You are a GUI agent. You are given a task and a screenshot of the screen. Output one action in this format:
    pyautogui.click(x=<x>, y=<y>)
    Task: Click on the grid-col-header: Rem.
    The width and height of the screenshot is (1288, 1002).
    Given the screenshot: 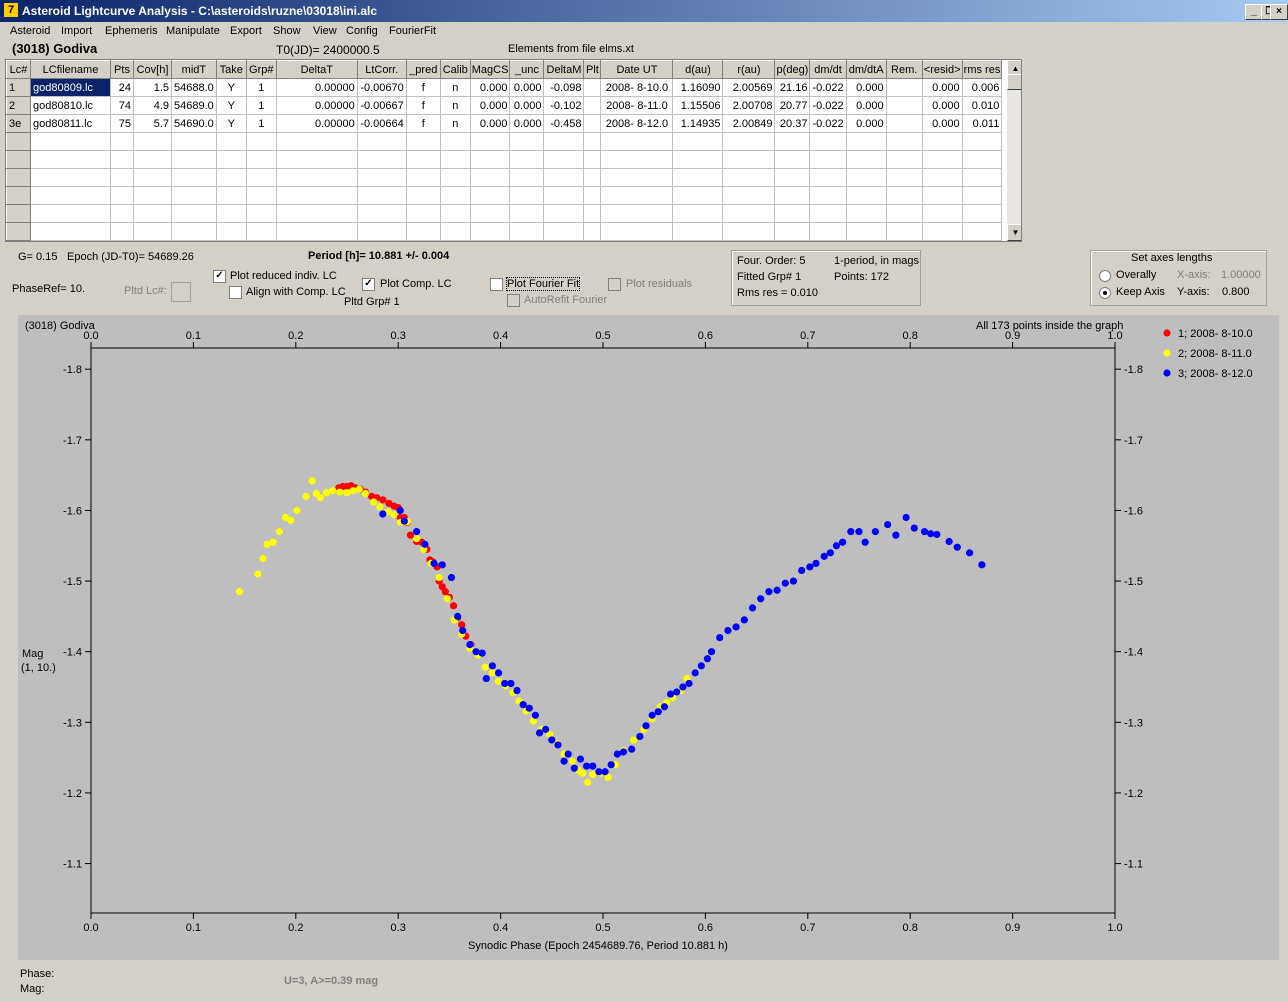 What is the action you would take?
    pyautogui.click(x=904, y=69)
    